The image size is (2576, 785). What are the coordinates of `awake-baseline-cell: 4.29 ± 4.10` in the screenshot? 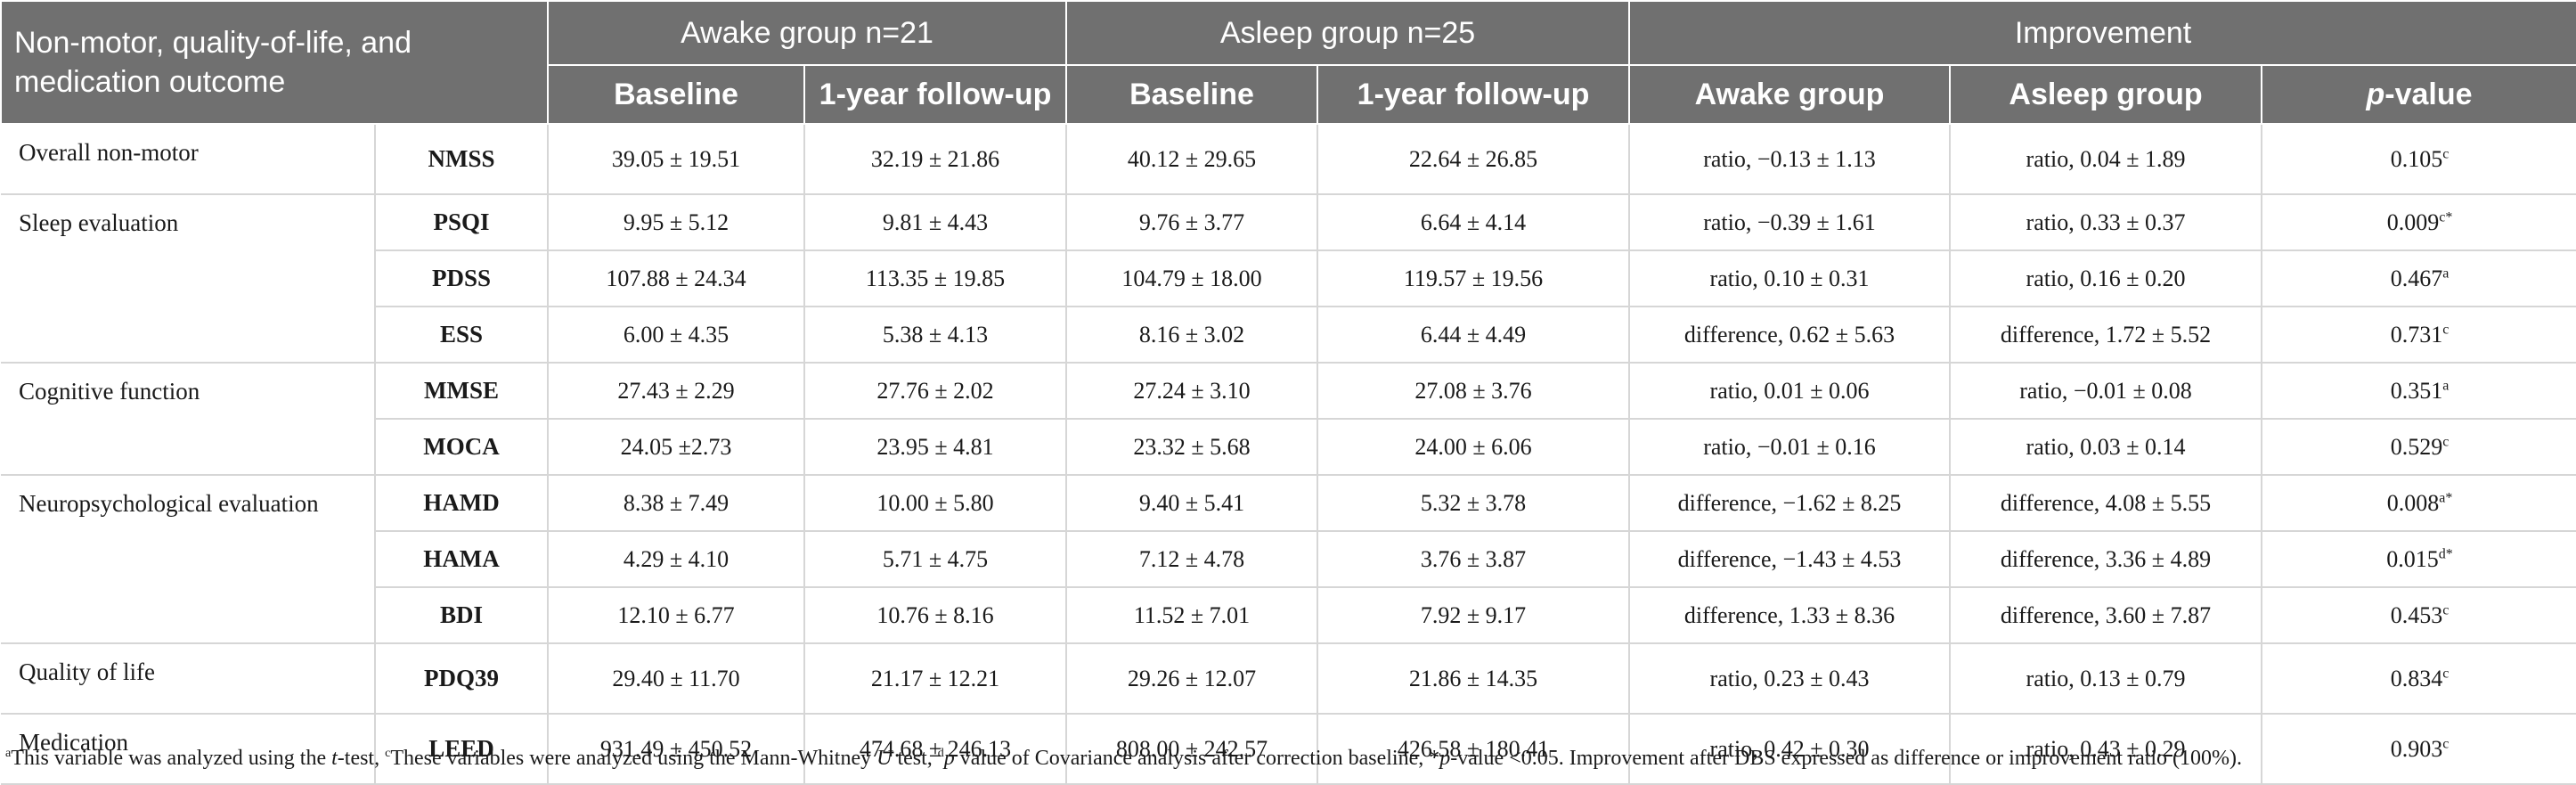 It's located at (676, 559).